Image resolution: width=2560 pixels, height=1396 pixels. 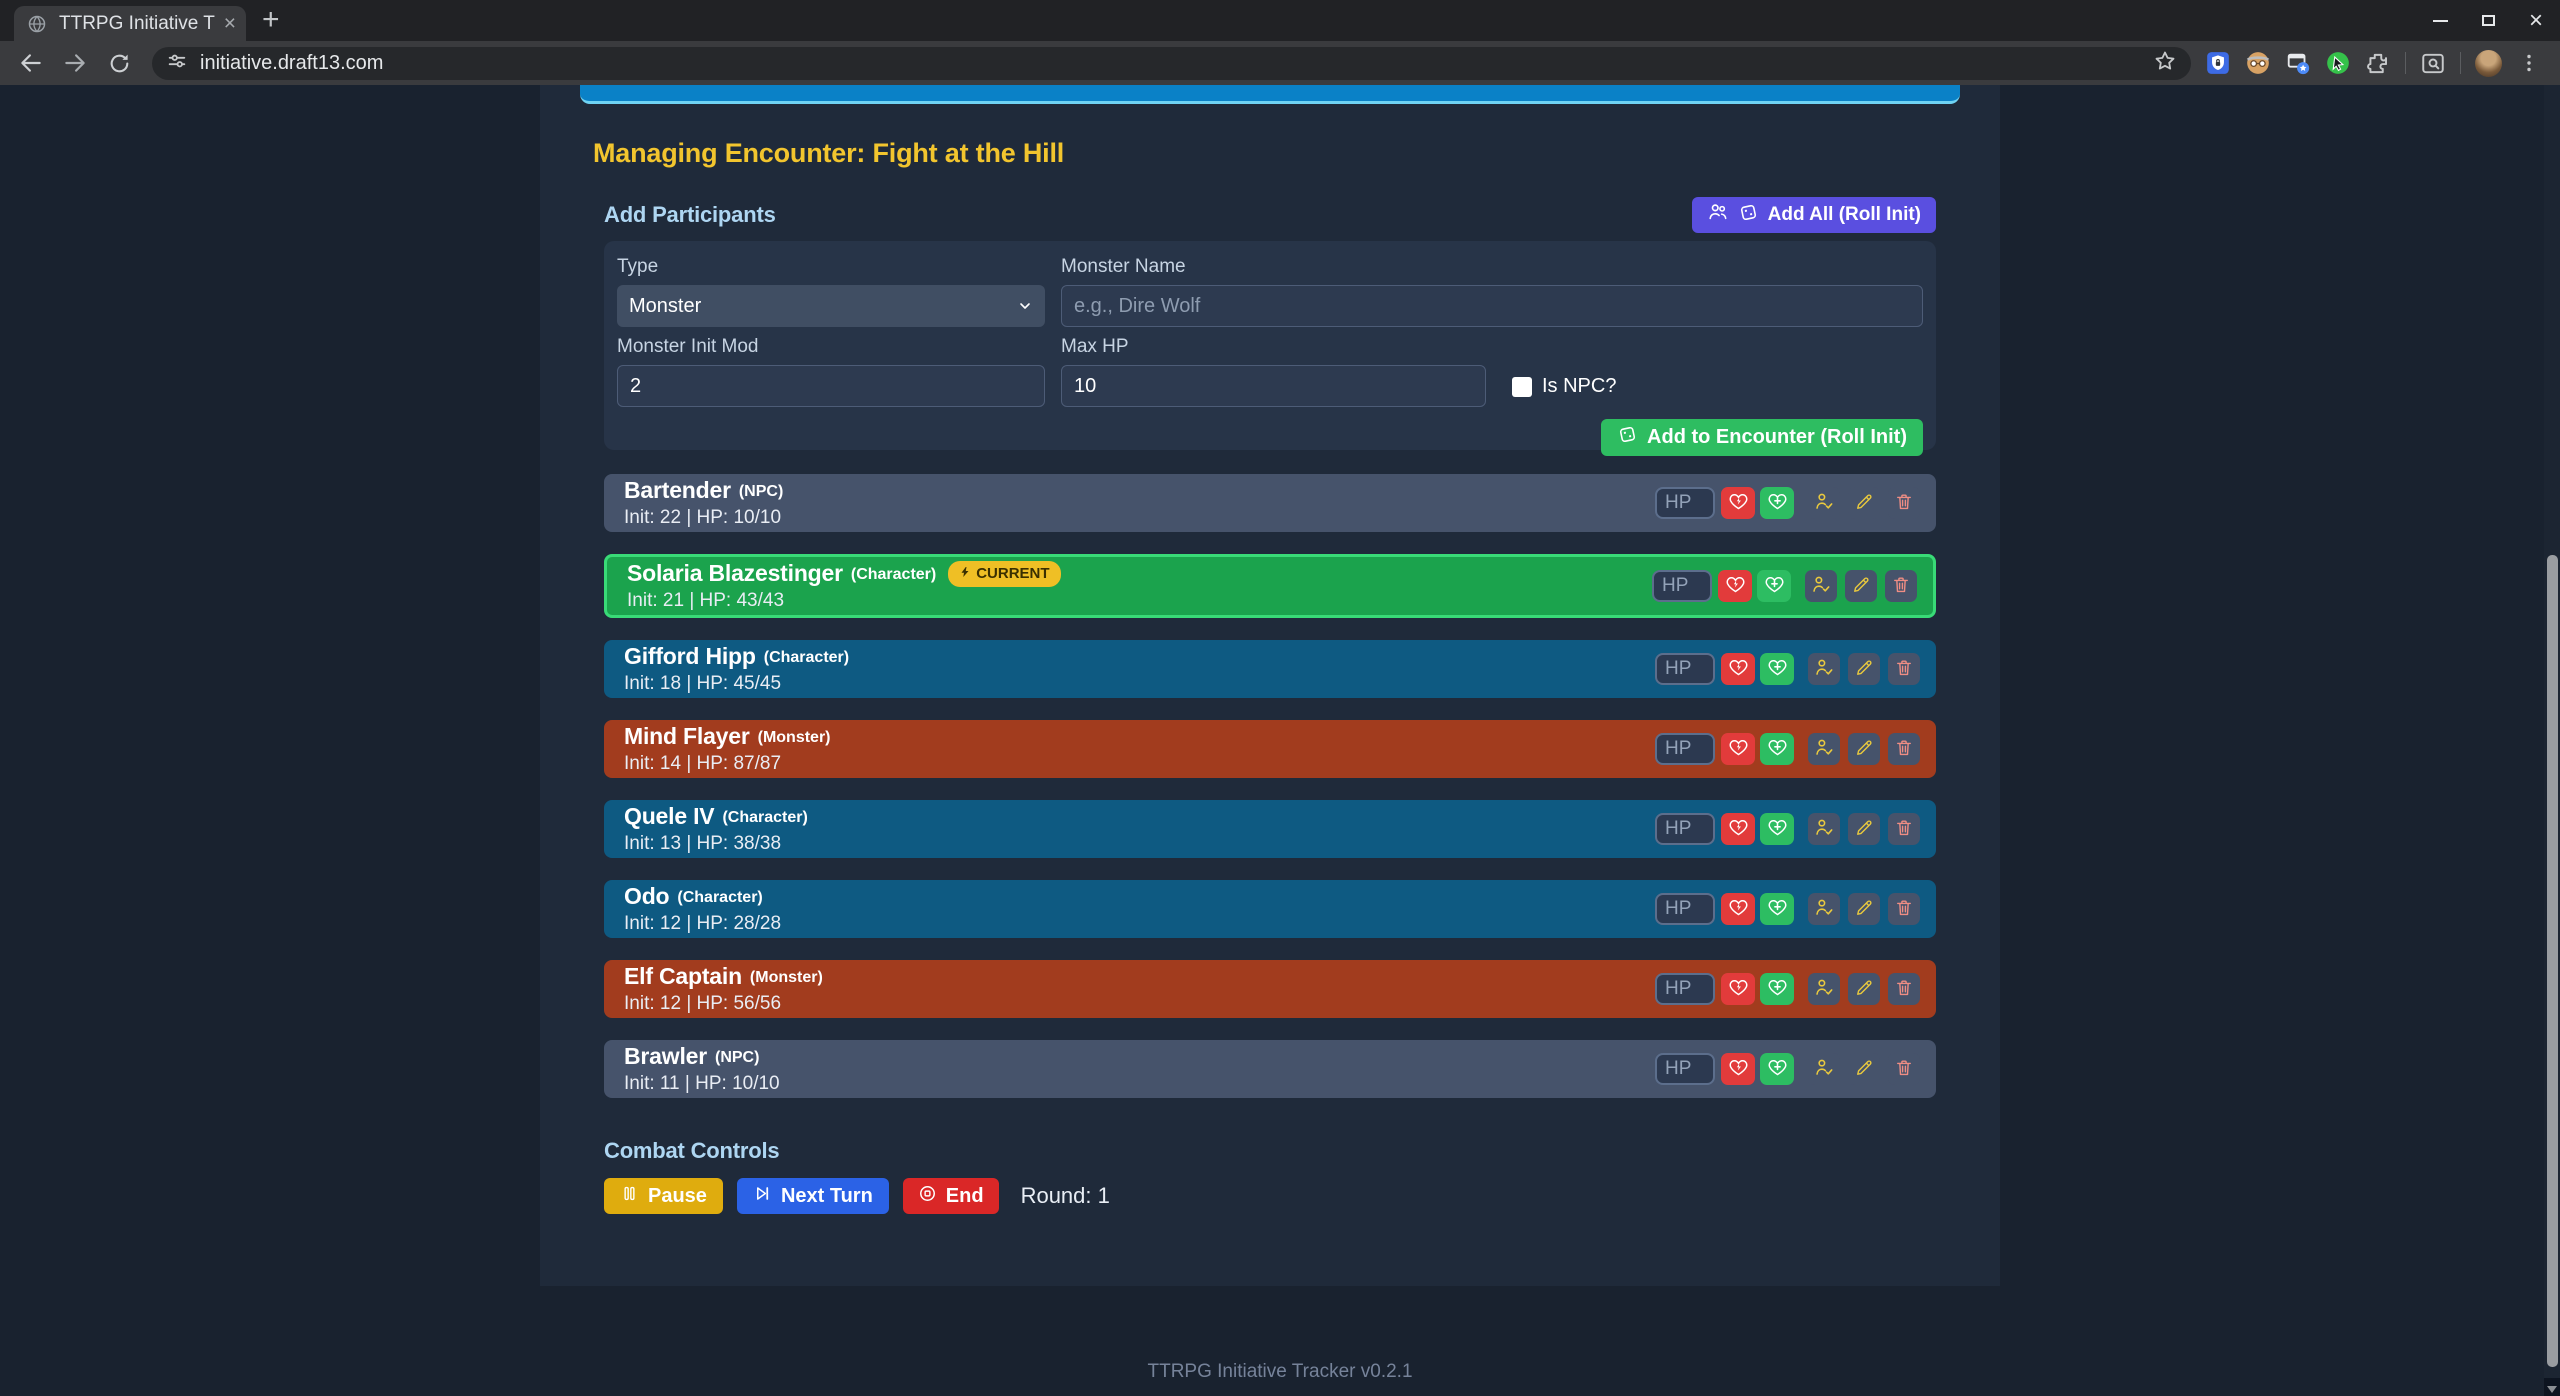 What do you see at coordinates (690, 656) in the screenshot?
I see `participant-name: Gifford Hipp` at bounding box center [690, 656].